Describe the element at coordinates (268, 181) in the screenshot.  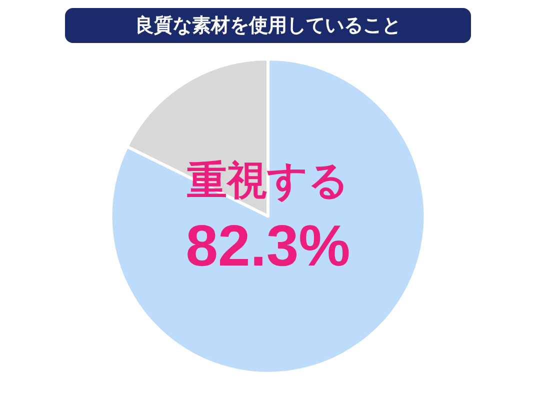
I see `slice-label: 重視する` at that location.